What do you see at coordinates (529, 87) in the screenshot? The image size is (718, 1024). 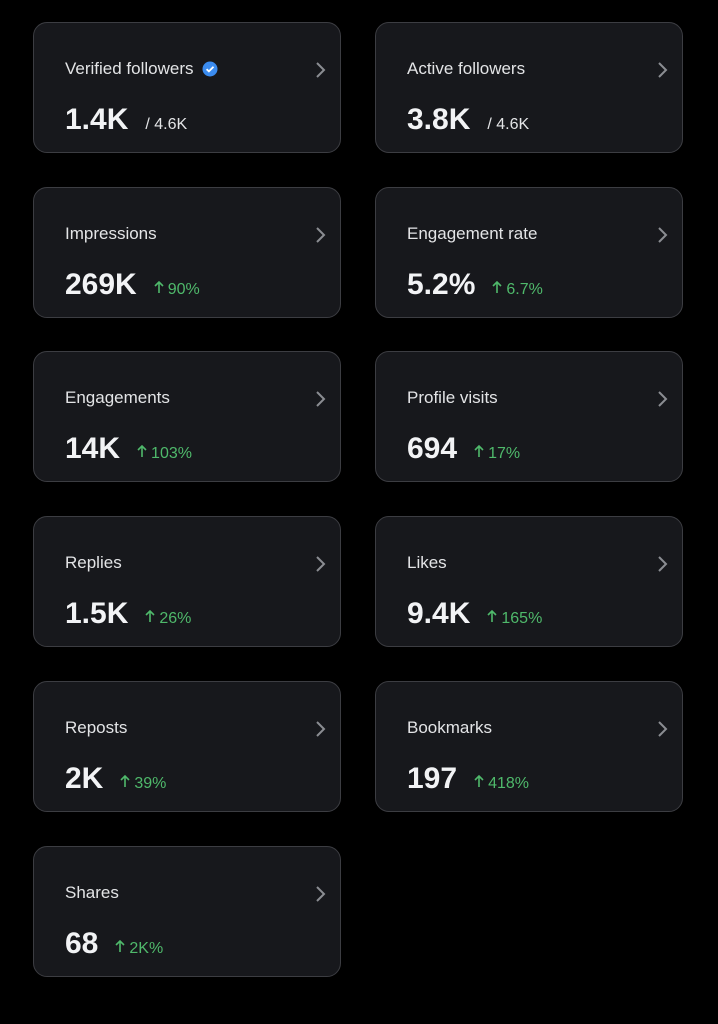 I see `stat-card: Active followers 3.8K / 4.6K` at bounding box center [529, 87].